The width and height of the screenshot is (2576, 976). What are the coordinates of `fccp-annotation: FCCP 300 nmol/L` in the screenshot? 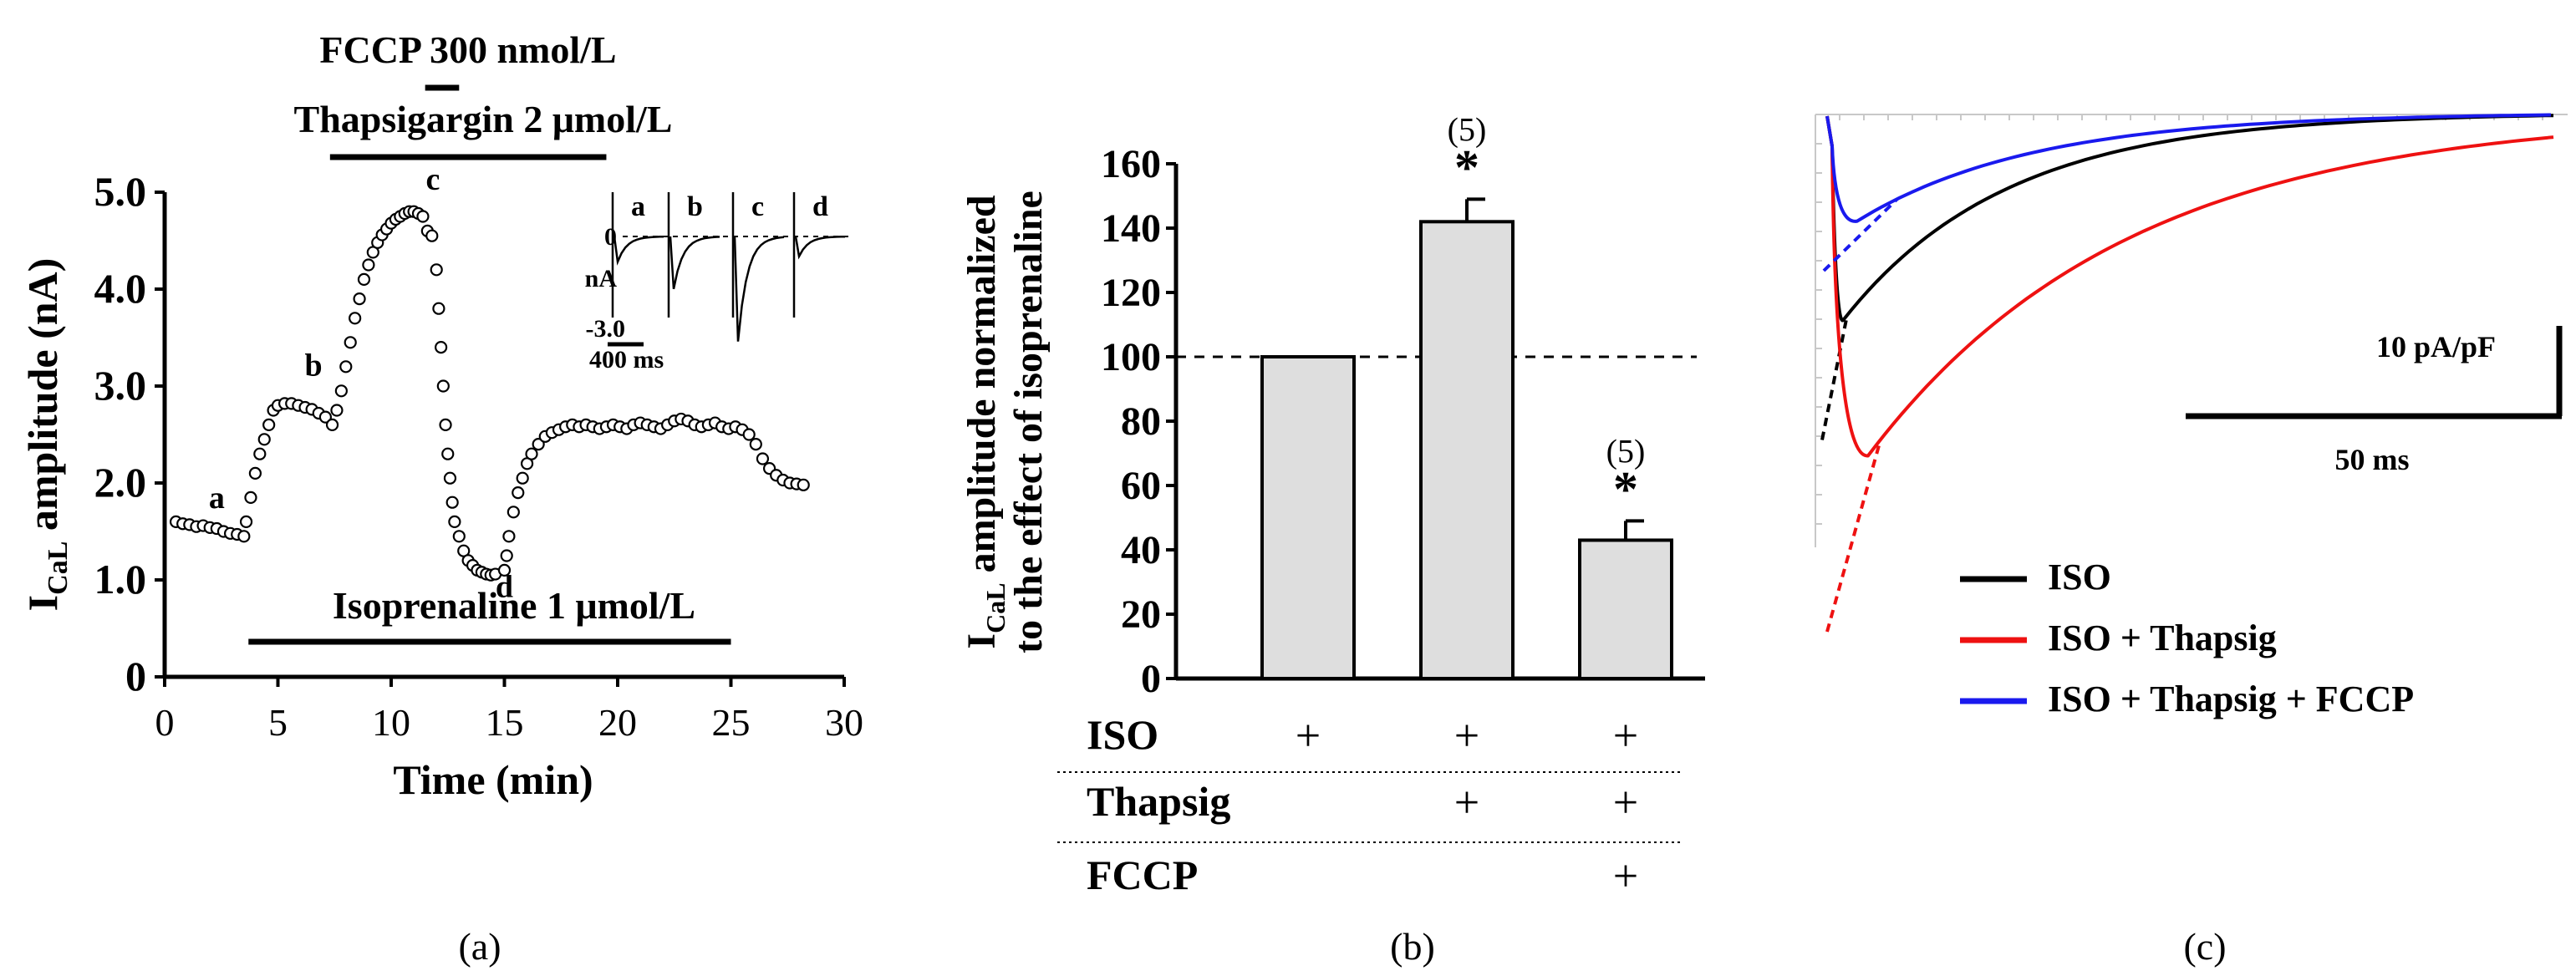 It's located at (467, 49).